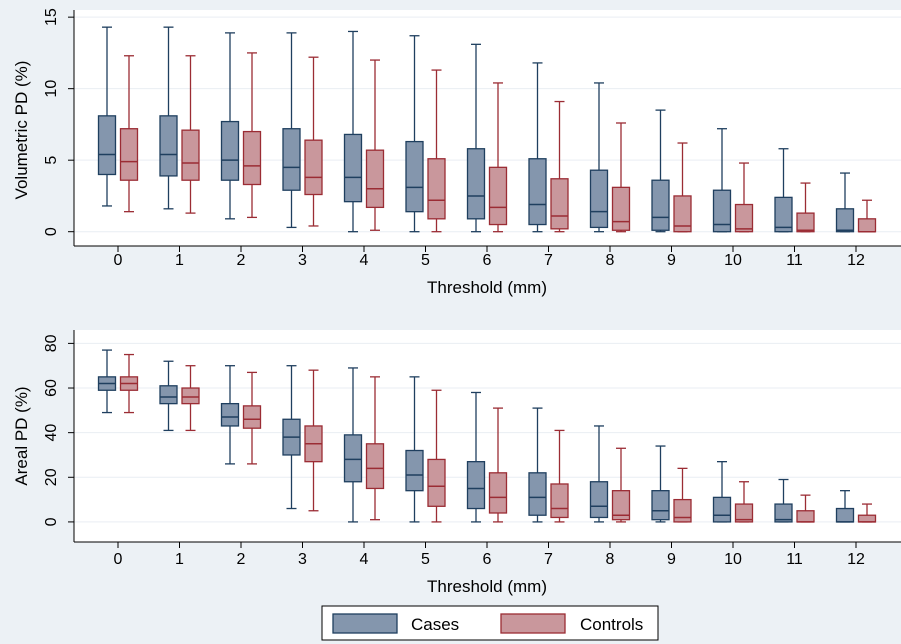 This screenshot has width=901, height=644. What do you see at coordinates (51, 17) in the screenshot?
I see `volumetric-y-tick-label-15: 15` at bounding box center [51, 17].